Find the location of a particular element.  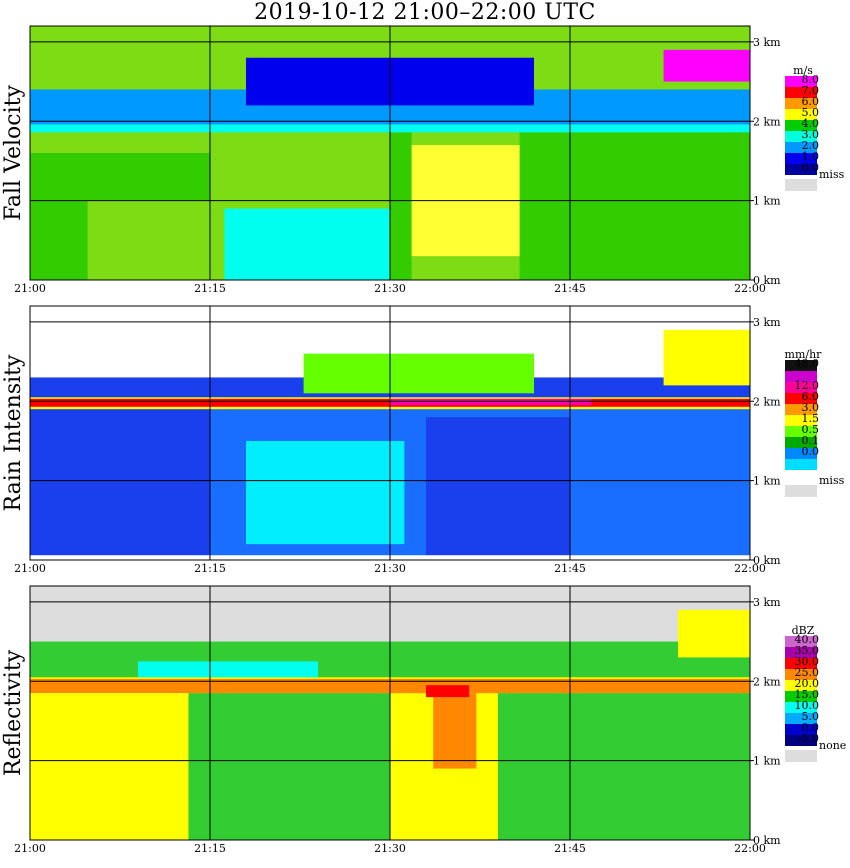

reflectivity-level-6: 10.0 is located at coordinates (807, 705).